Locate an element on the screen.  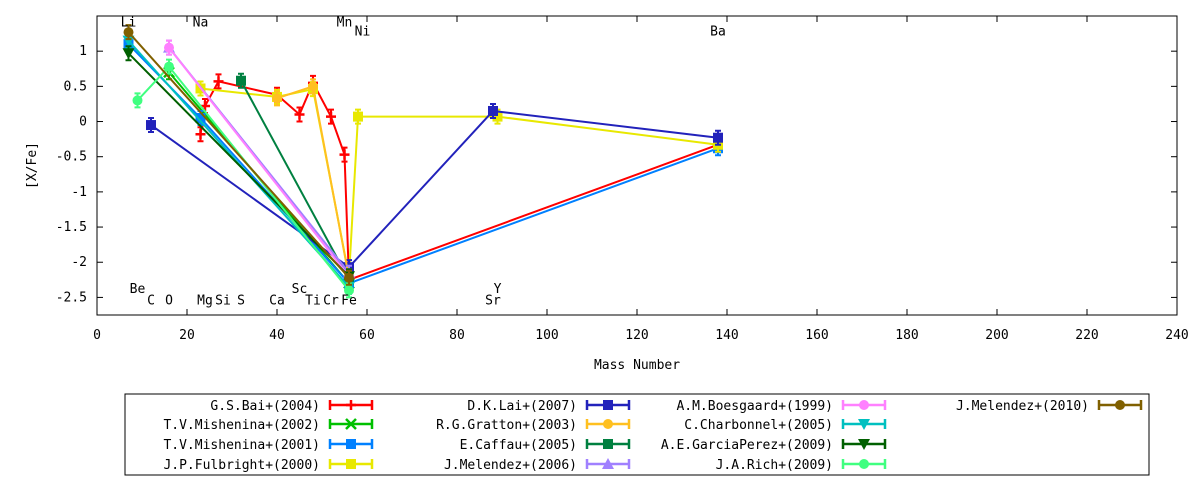
legend-entry: A.E.GarciaPerez+(2009) is located at coordinates (774, 445).